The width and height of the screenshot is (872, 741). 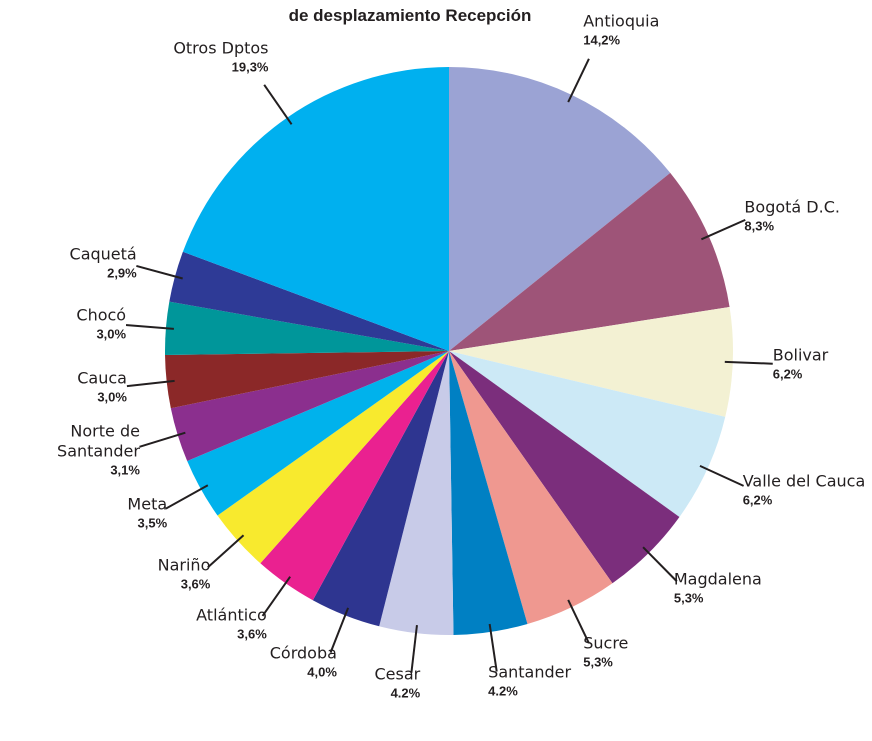 I want to click on slice-label: Norte de Santander 3,1%, so click(x=70, y=449).